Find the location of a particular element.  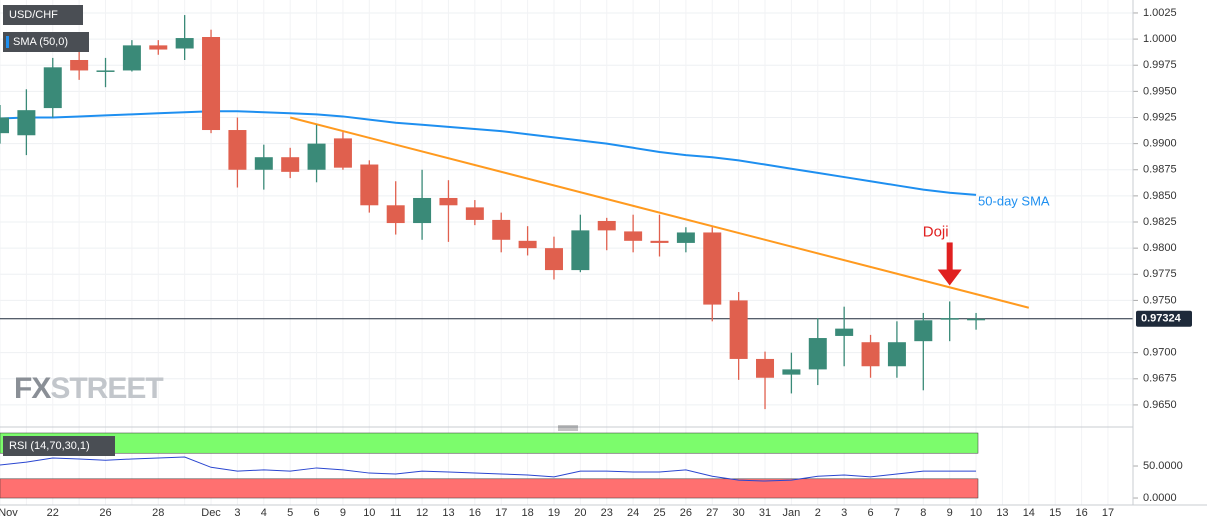

y-tick-label: 0.9650 is located at coordinates (1160, 405).